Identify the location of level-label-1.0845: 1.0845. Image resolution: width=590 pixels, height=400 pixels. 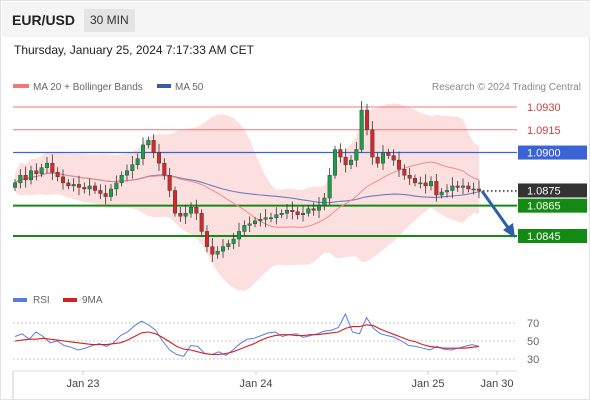
(544, 237).